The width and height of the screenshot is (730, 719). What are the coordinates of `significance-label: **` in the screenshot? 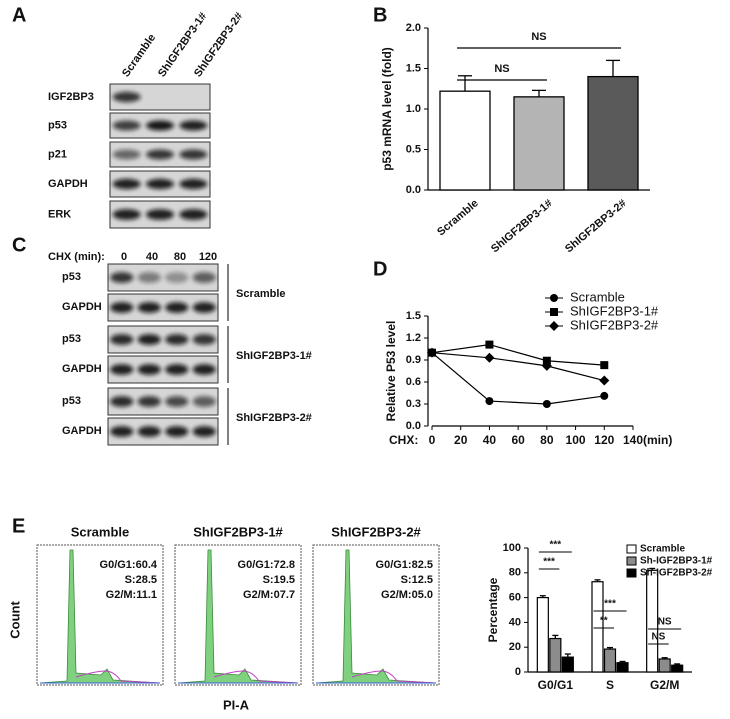 It's located at (604, 621).